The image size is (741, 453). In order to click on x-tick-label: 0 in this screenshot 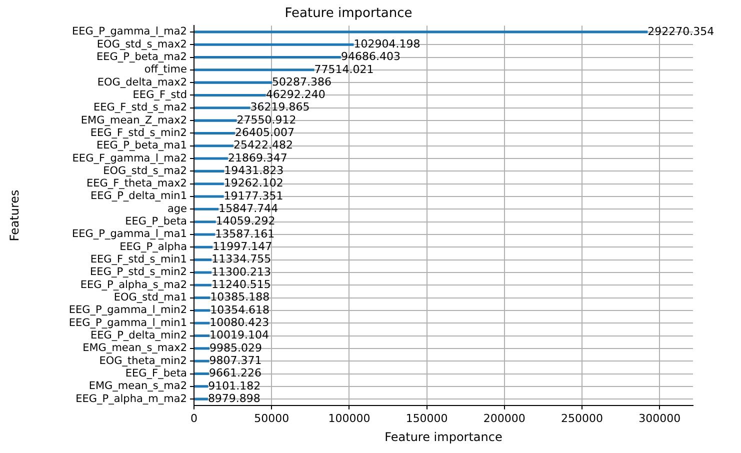, I will do `click(194, 418)`.